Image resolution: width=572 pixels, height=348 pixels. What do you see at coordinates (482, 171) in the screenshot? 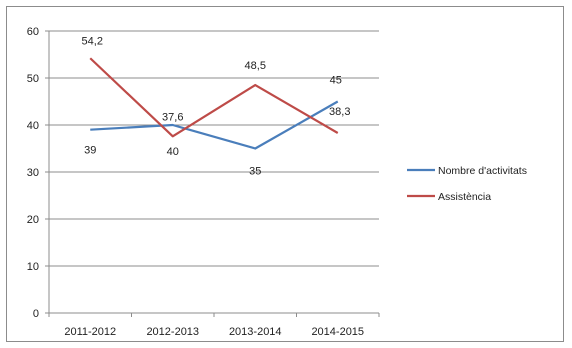
I see `legend-label: Nombre d'activitats` at bounding box center [482, 171].